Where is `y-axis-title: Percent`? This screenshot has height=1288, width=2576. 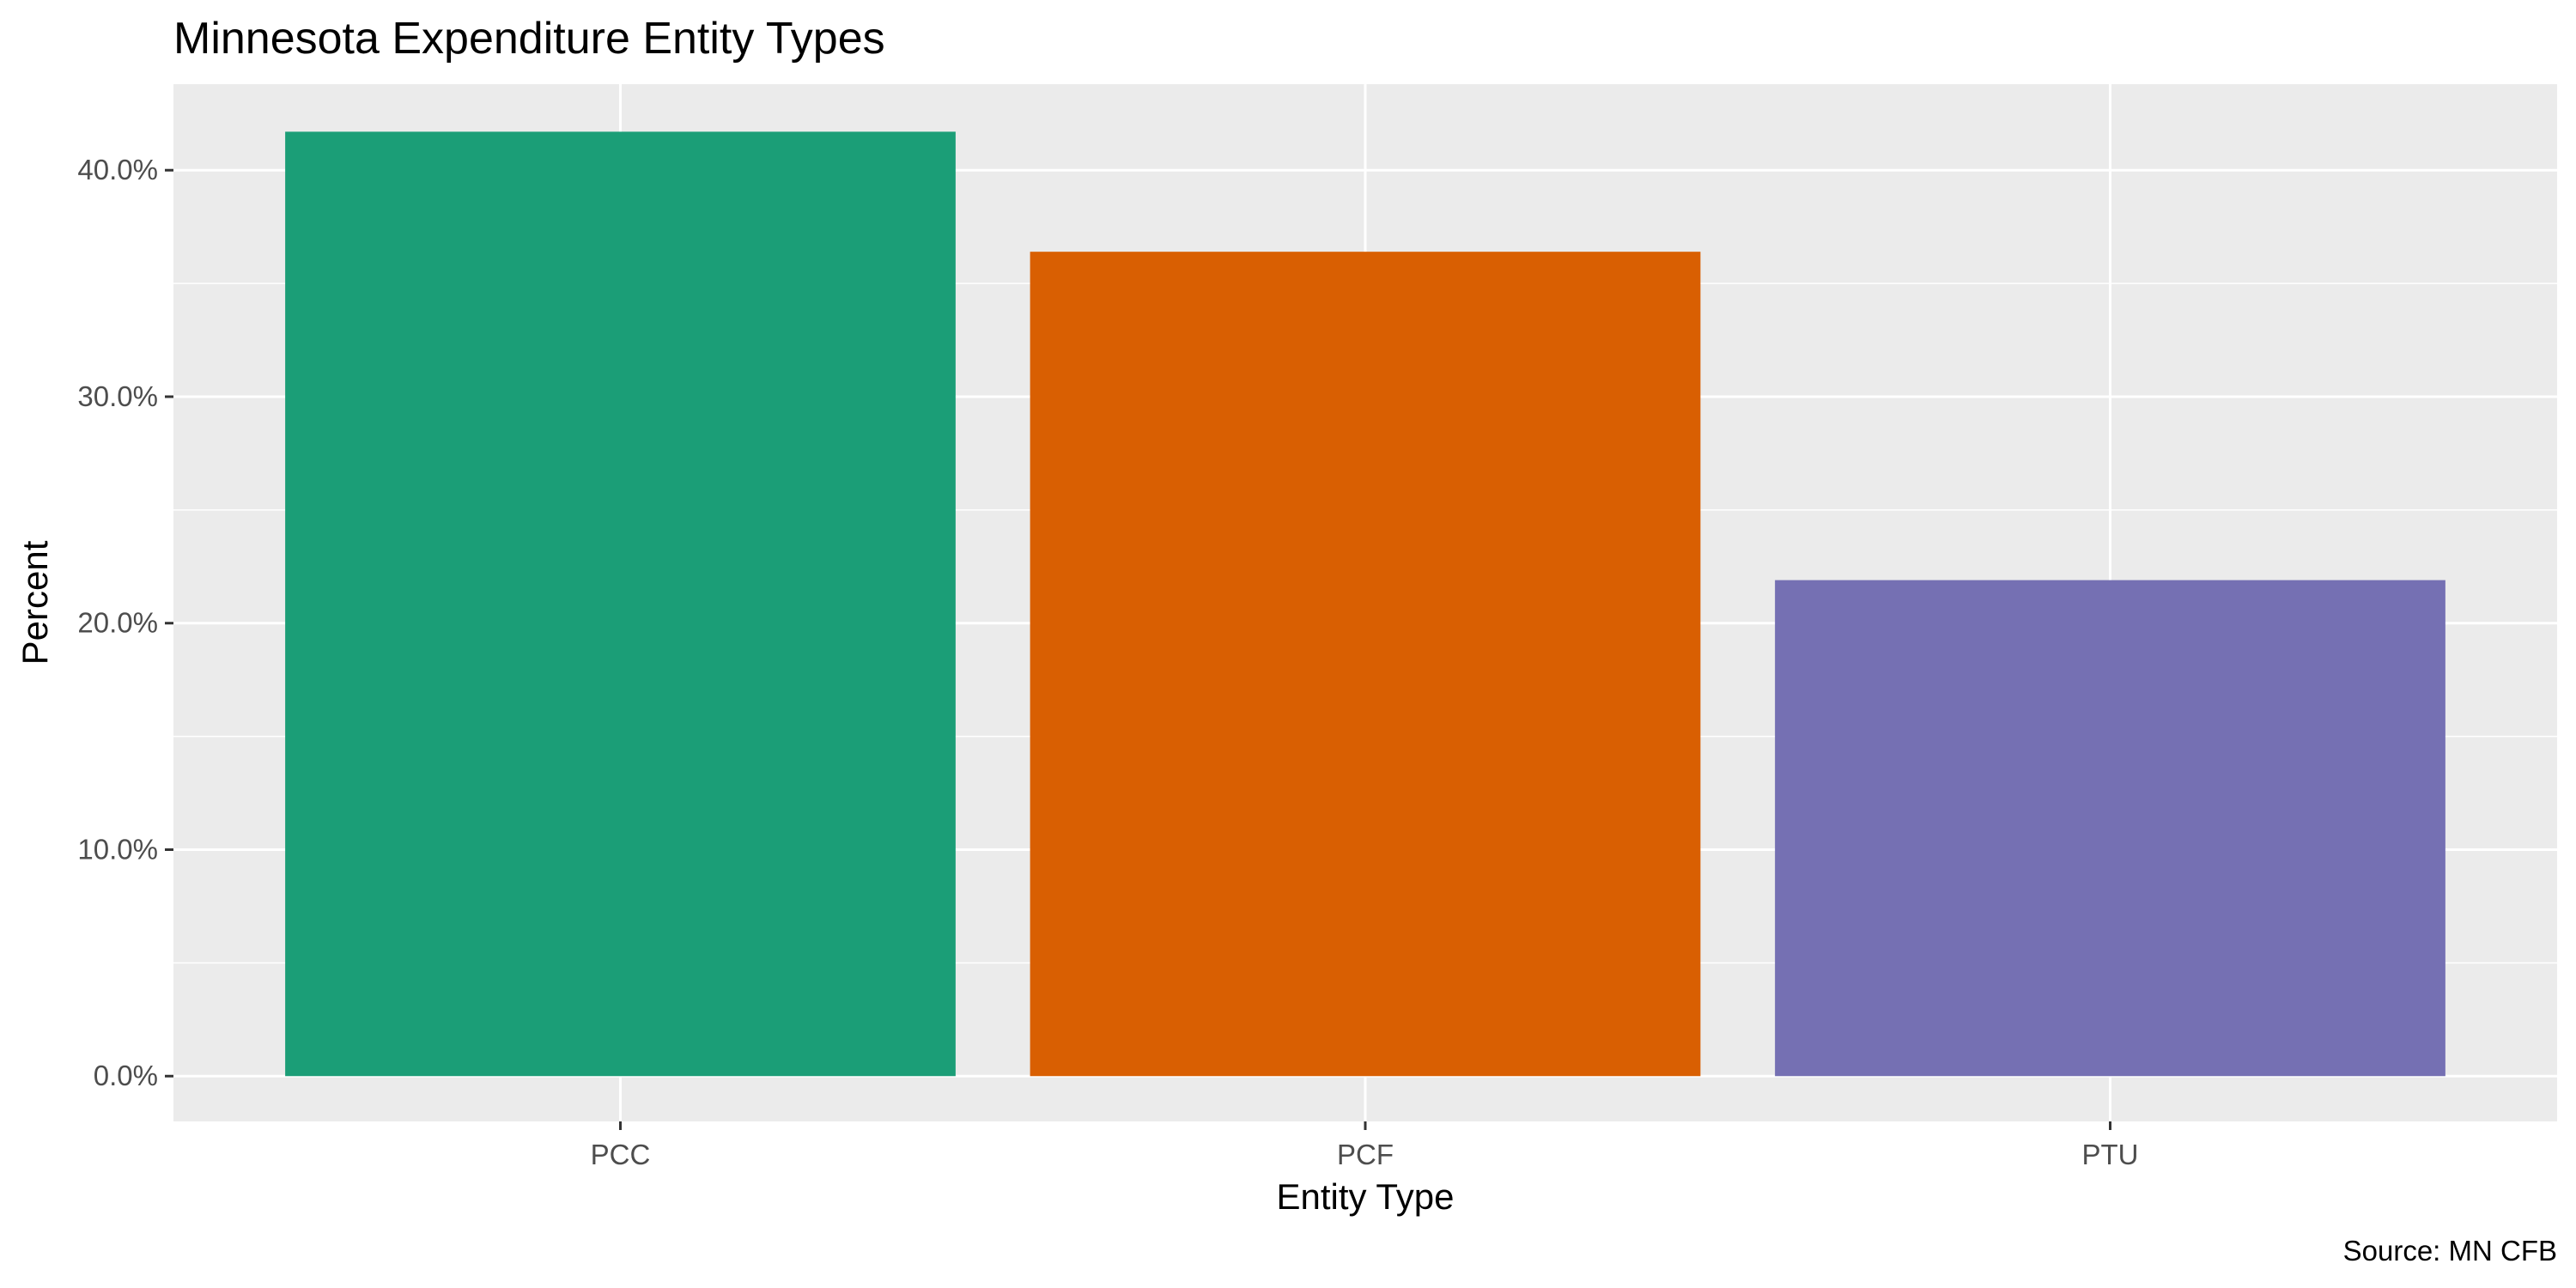
y-axis-title: Percent is located at coordinates (35, 602).